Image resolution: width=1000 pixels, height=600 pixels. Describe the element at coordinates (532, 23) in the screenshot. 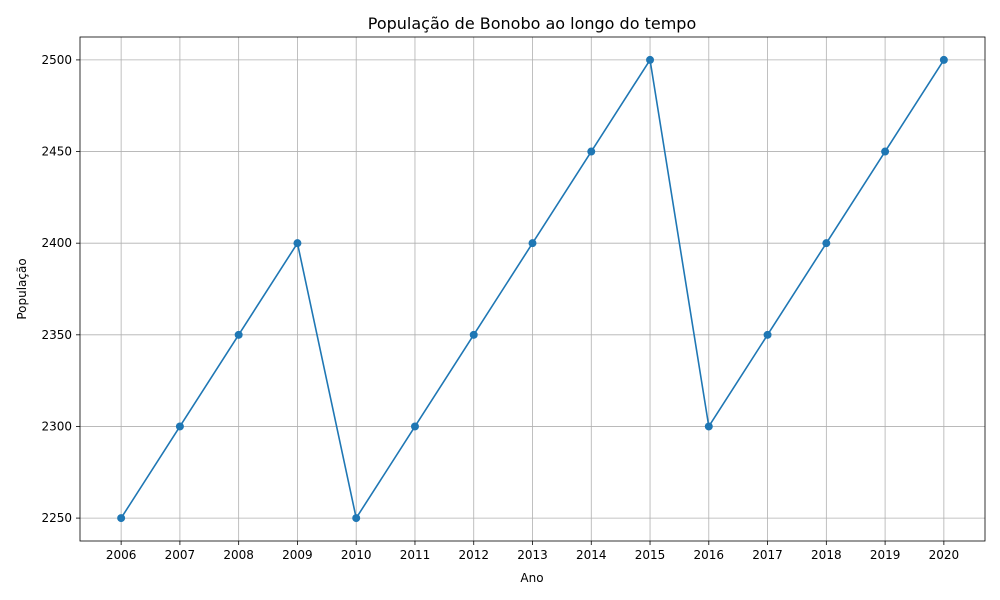

I see `chart-title: População de Bonobo ao longo do tempo` at that location.